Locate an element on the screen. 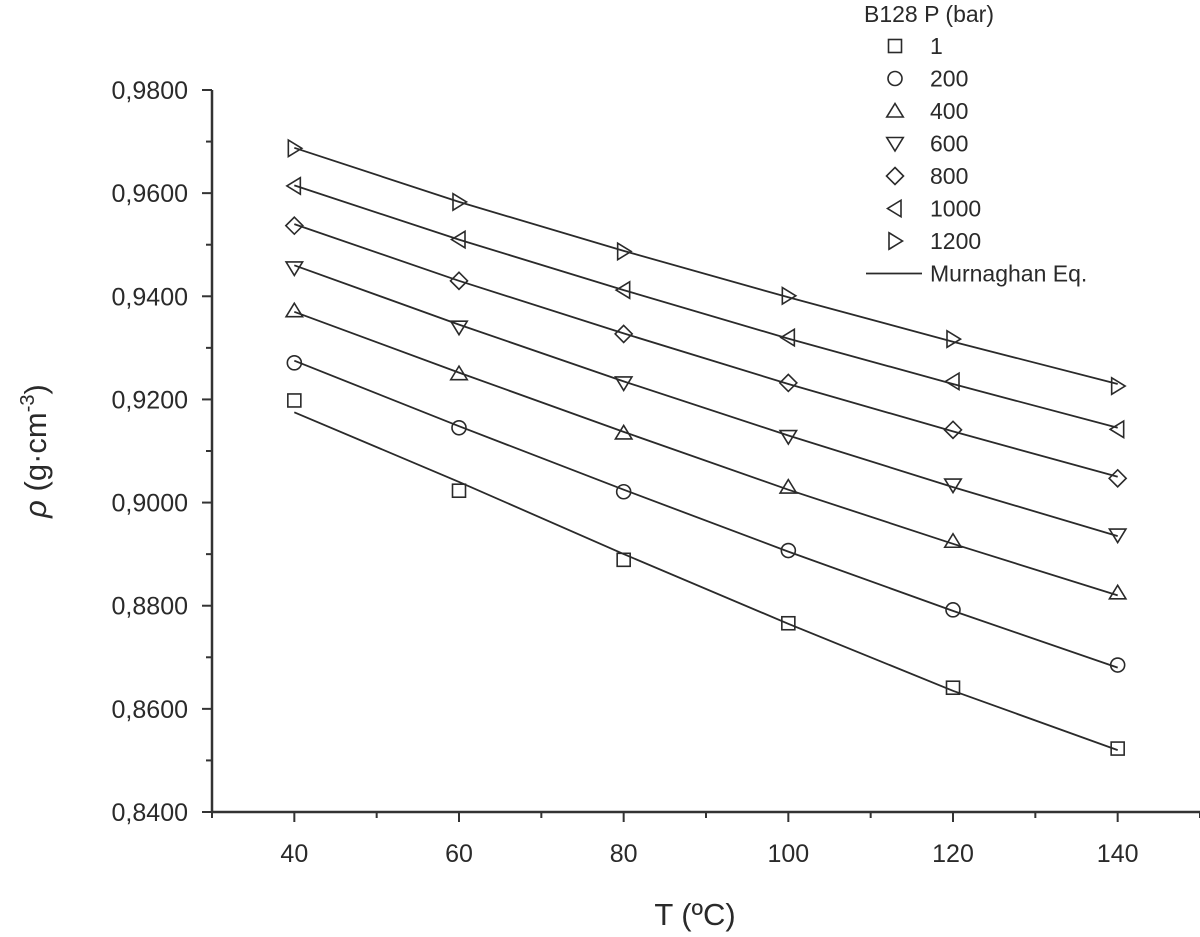  x-tick-label: 140 is located at coordinates (1118, 854).